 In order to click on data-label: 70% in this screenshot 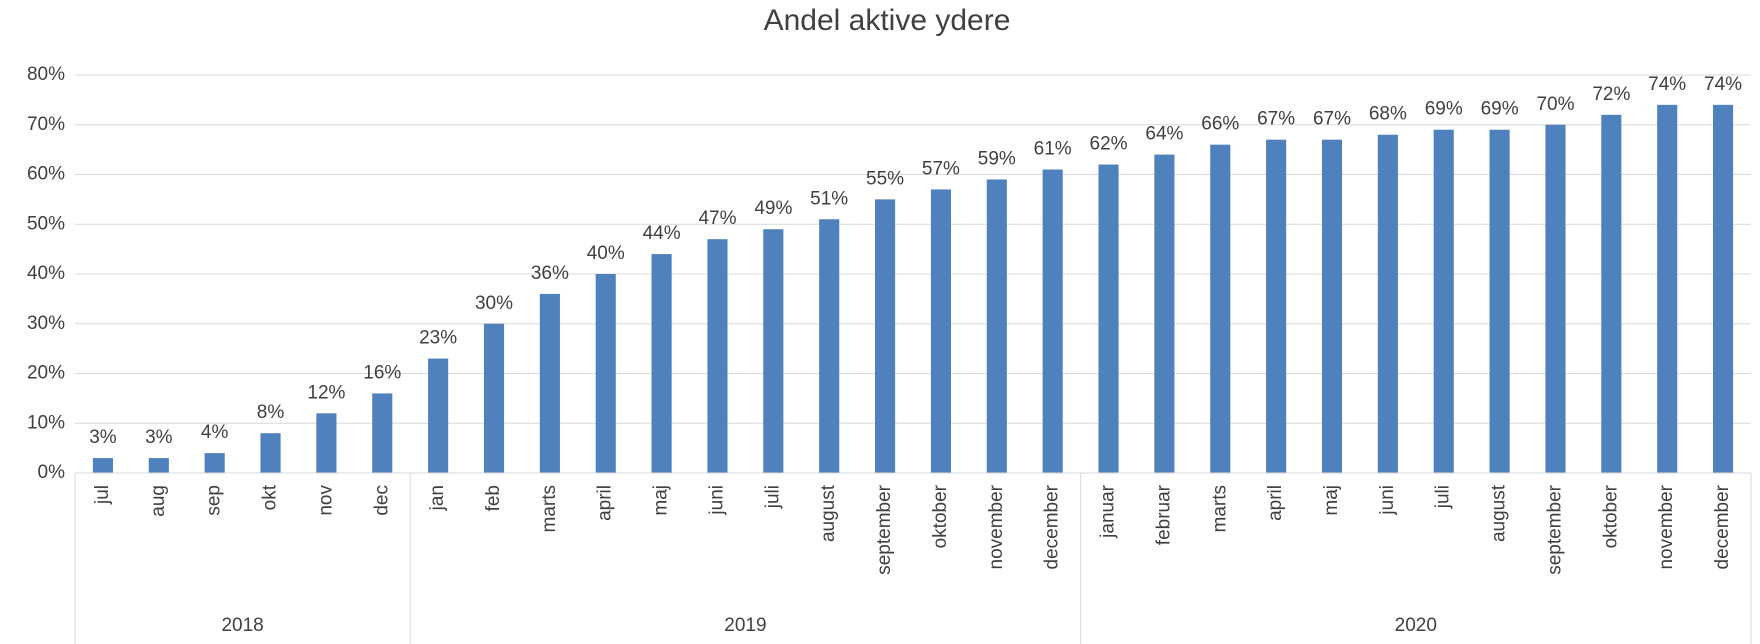, I will do `click(1555, 104)`.